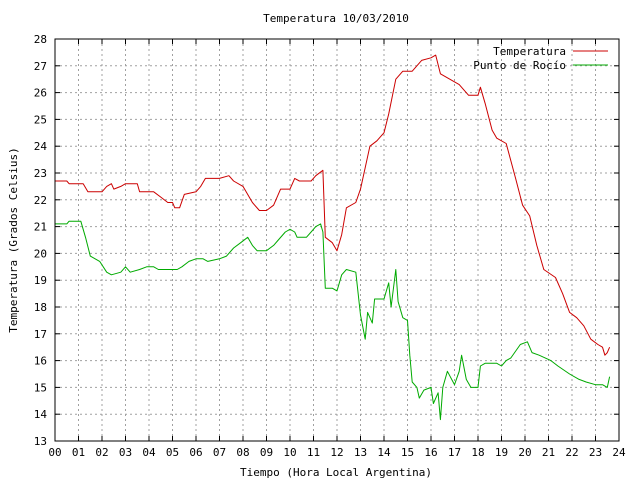 Image resolution: width=640 pixels, height=480 pixels. Describe the element at coordinates (529, 51) in the screenshot. I see `legend-label: Temperatura` at that location.